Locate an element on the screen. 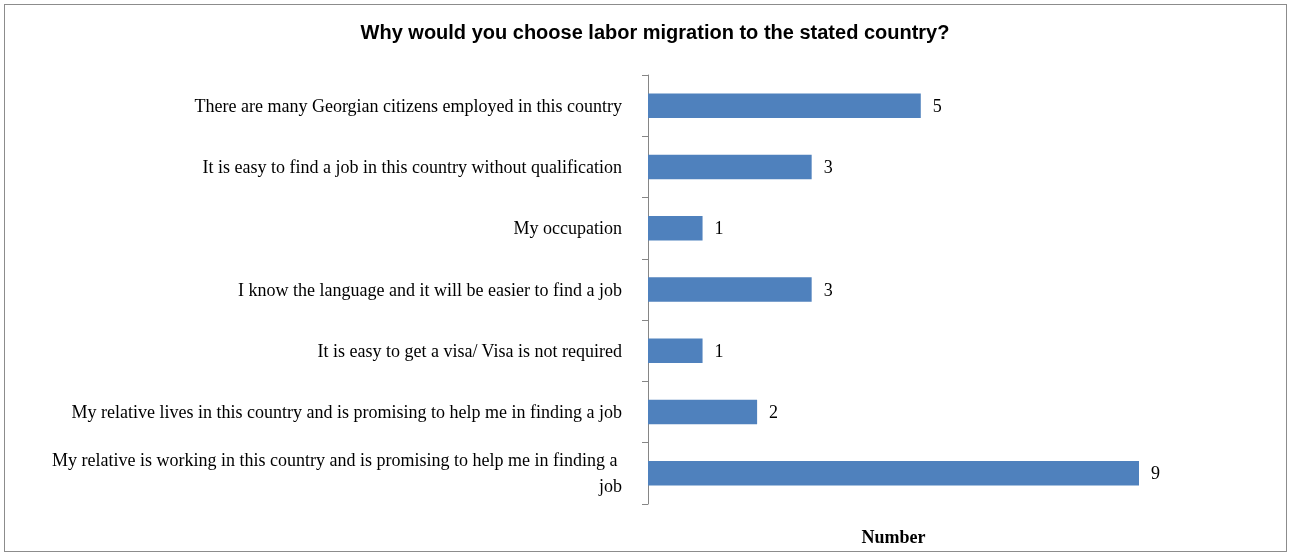 The height and width of the screenshot is (558, 1293). data-label: 5 is located at coordinates (937, 105).